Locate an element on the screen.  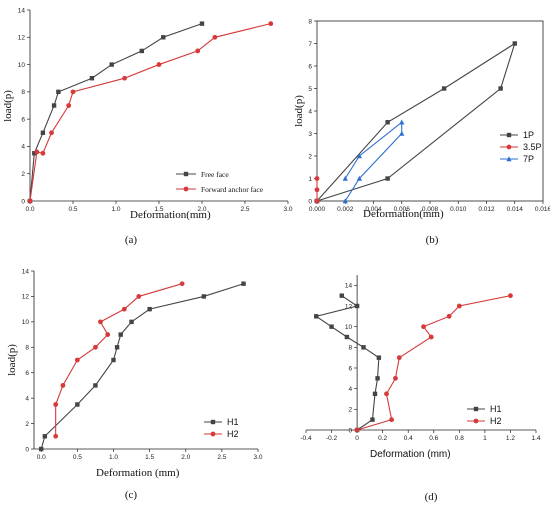
plot-frame is located at coordinates (430, 111).